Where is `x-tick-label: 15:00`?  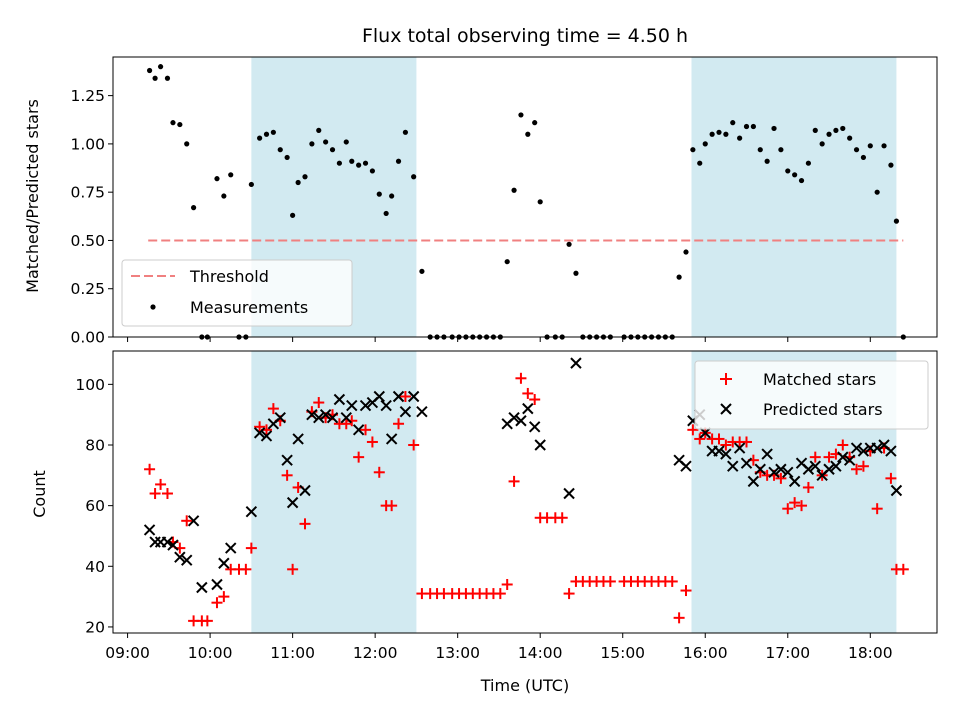 x-tick-label: 15:00 is located at coordinates (622, 653).